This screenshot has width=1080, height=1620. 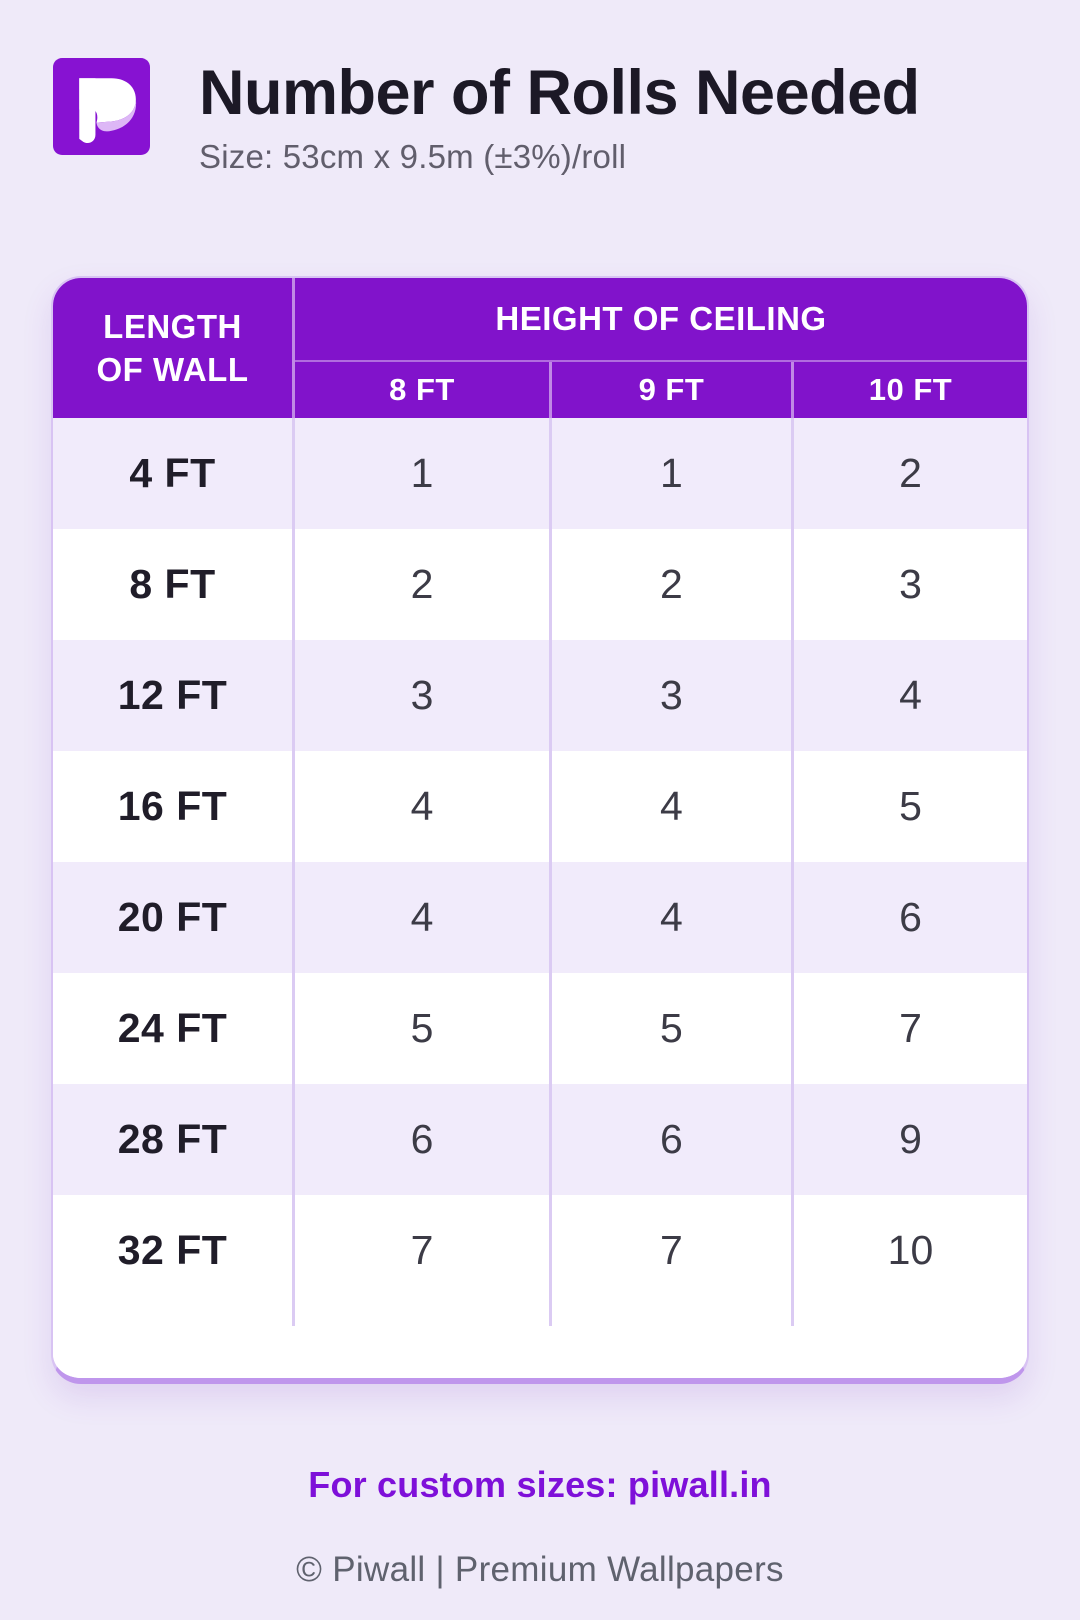 I want to click on col-header-8ft: 8 FT, so click(x=423, y=390).